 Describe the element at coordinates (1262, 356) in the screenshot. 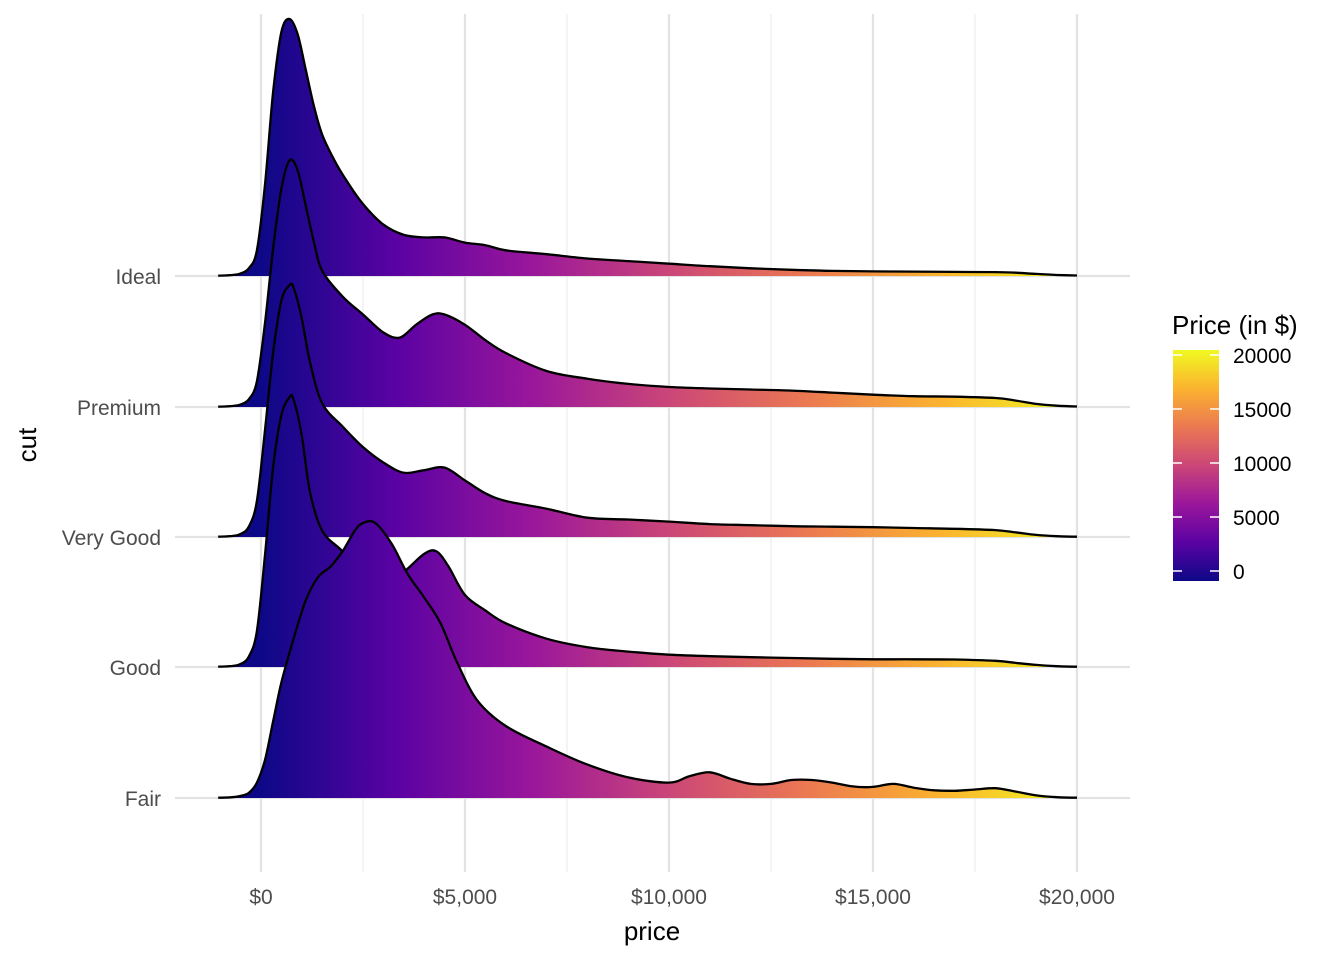

I see `legend-tick-label: 20000` at that location.